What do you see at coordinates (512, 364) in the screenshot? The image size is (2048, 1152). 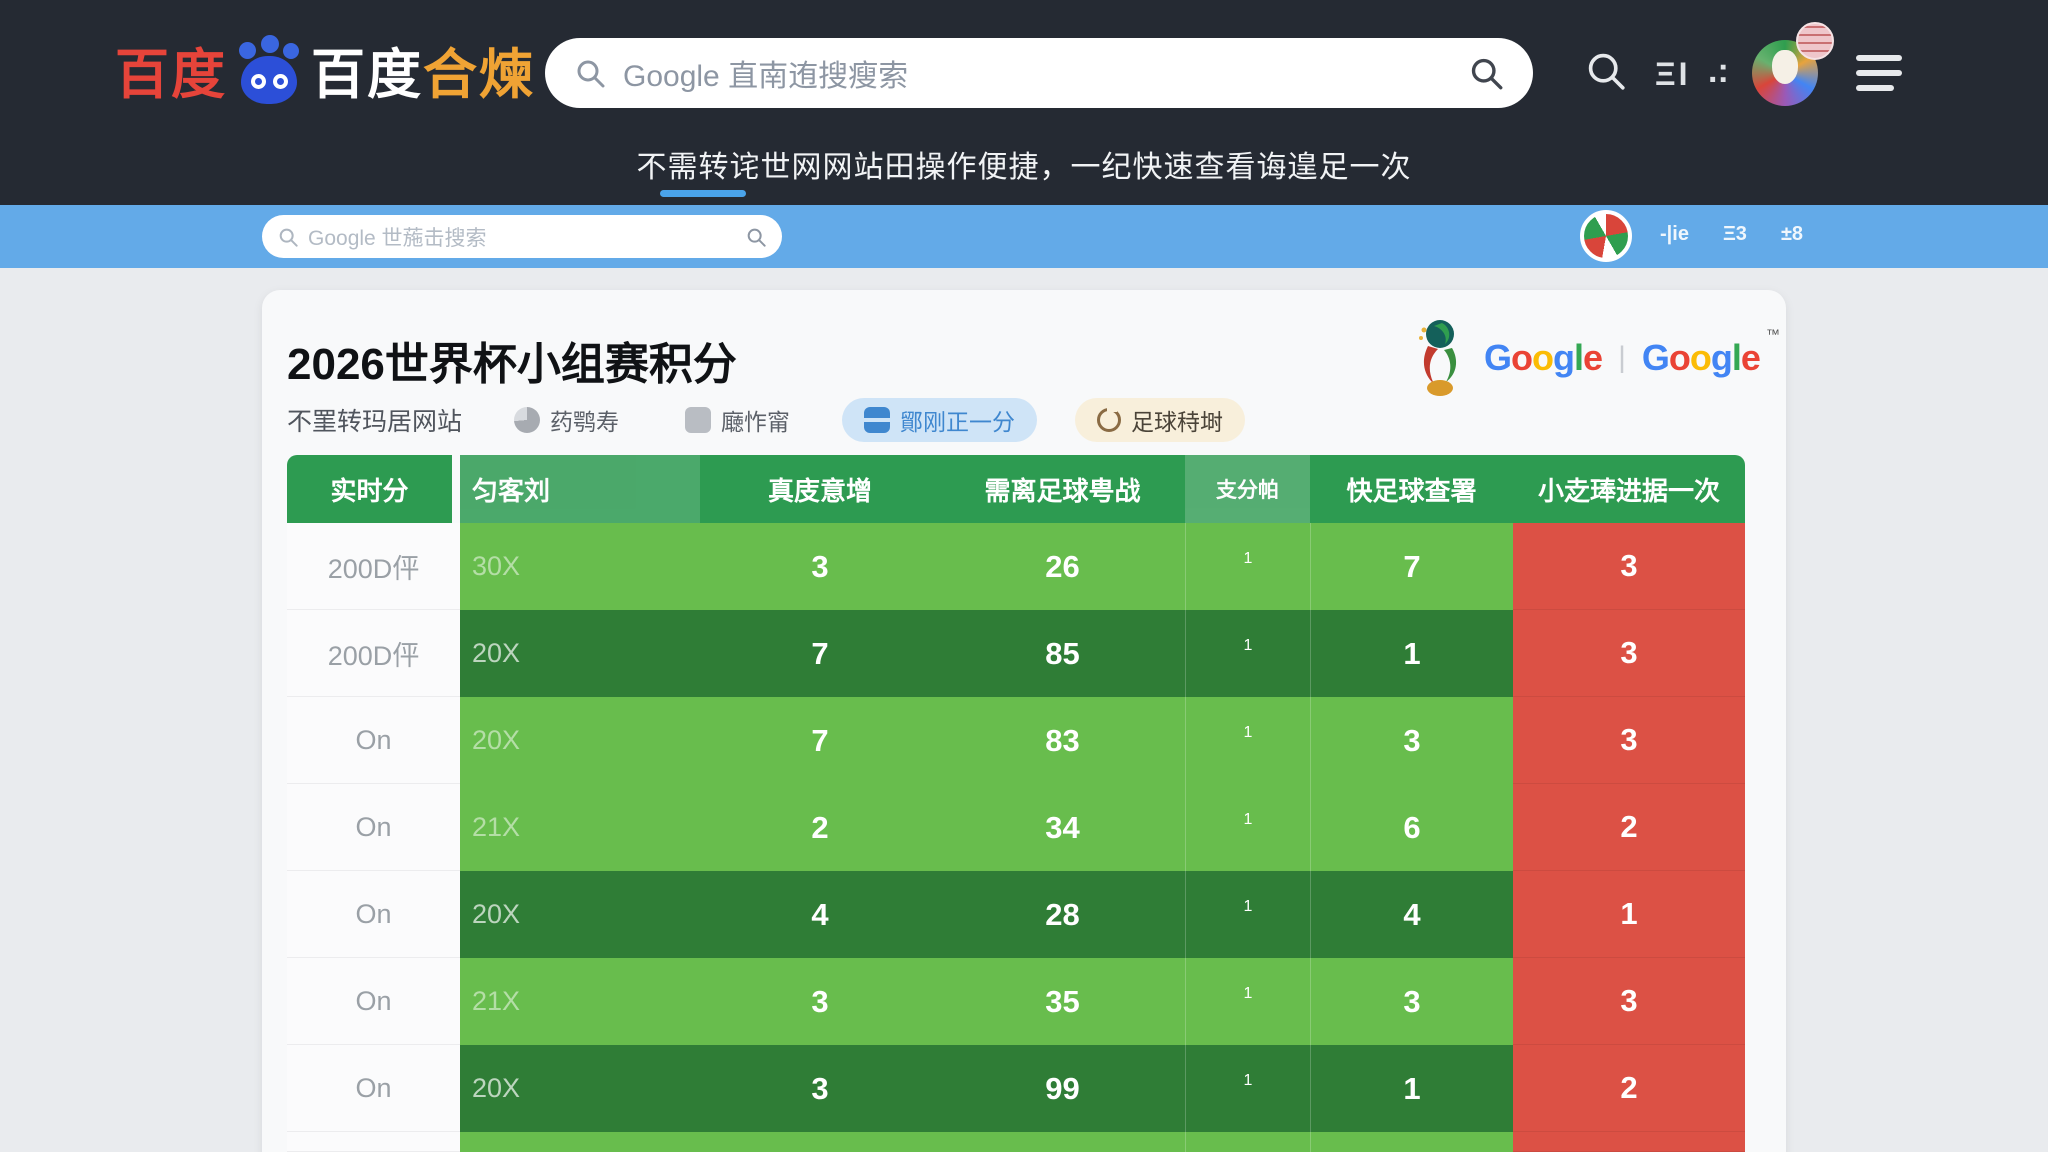 I see `page-title: 2026世界杯小组赛积分` at bounding box center [512, 364].